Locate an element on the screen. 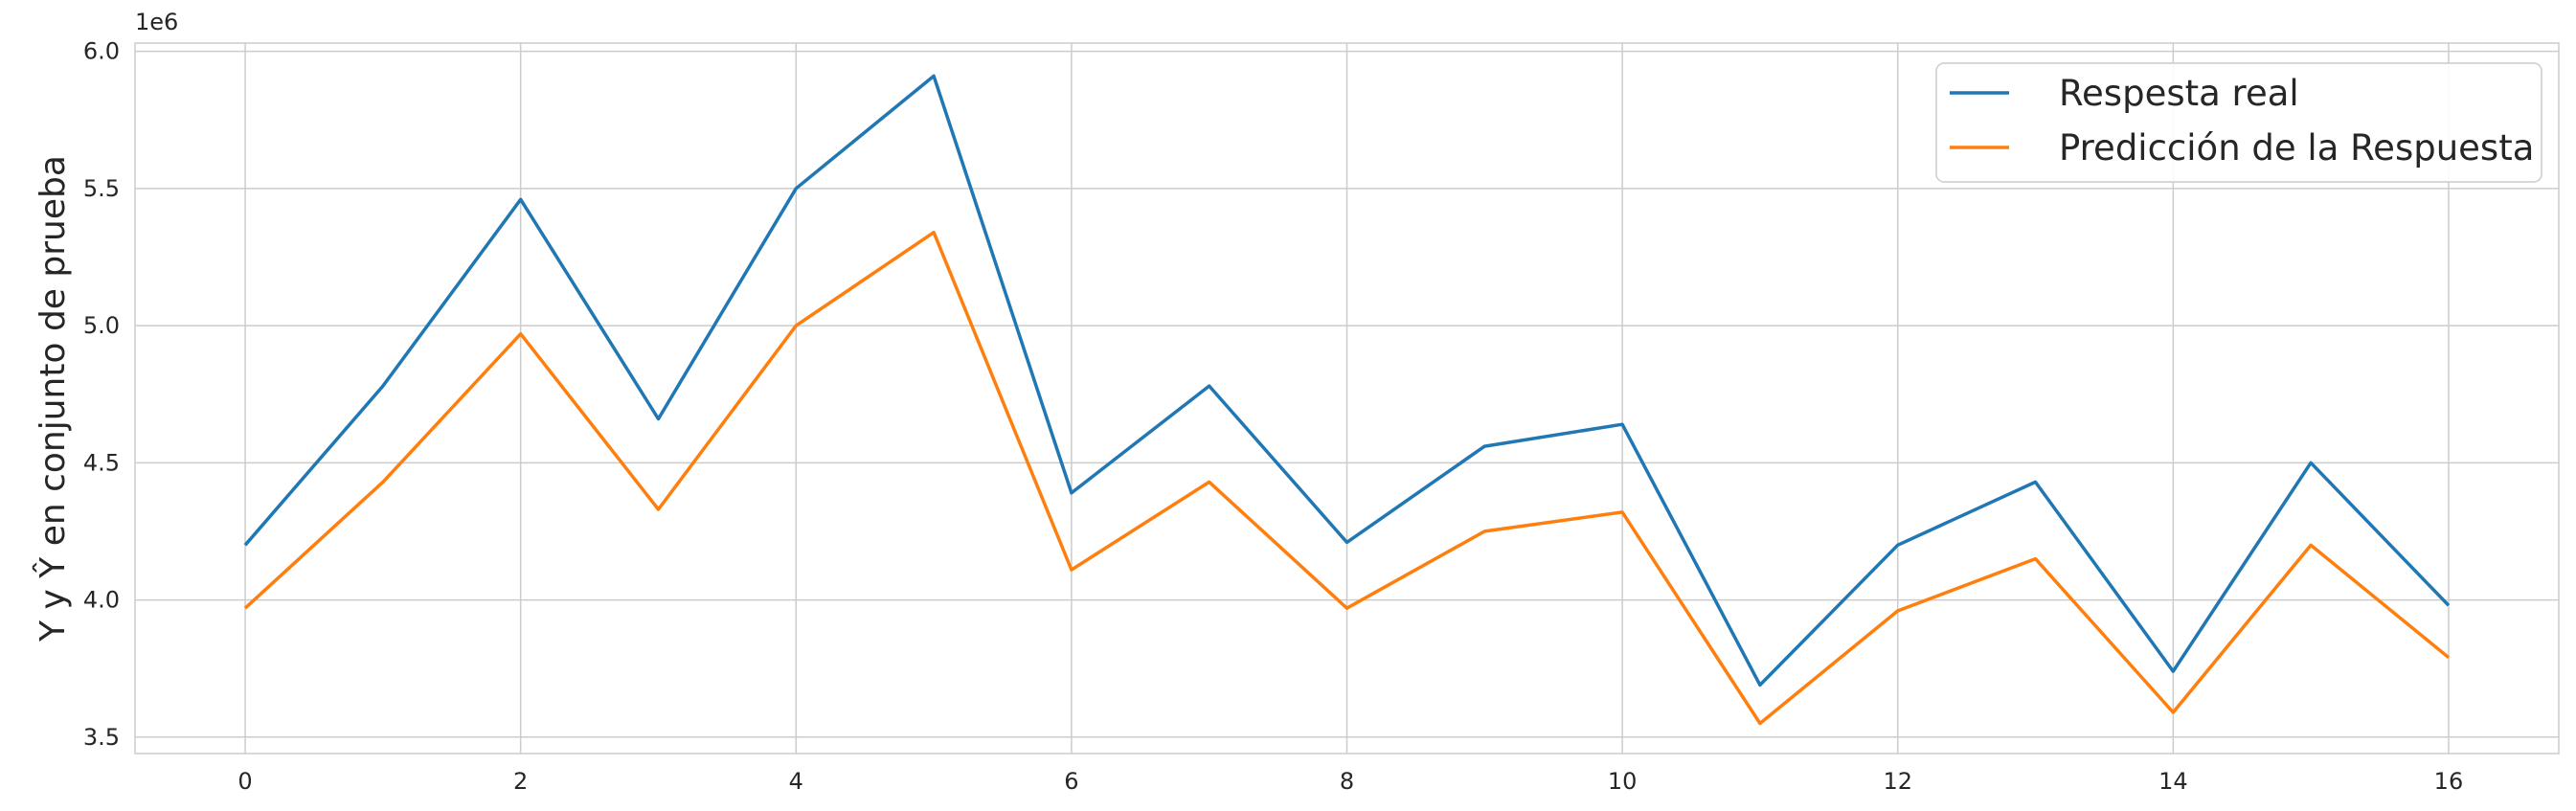 The width and height of the screenshot is (2576, 811). x-tick-label: 6 is located at coordinates (1071, 781).